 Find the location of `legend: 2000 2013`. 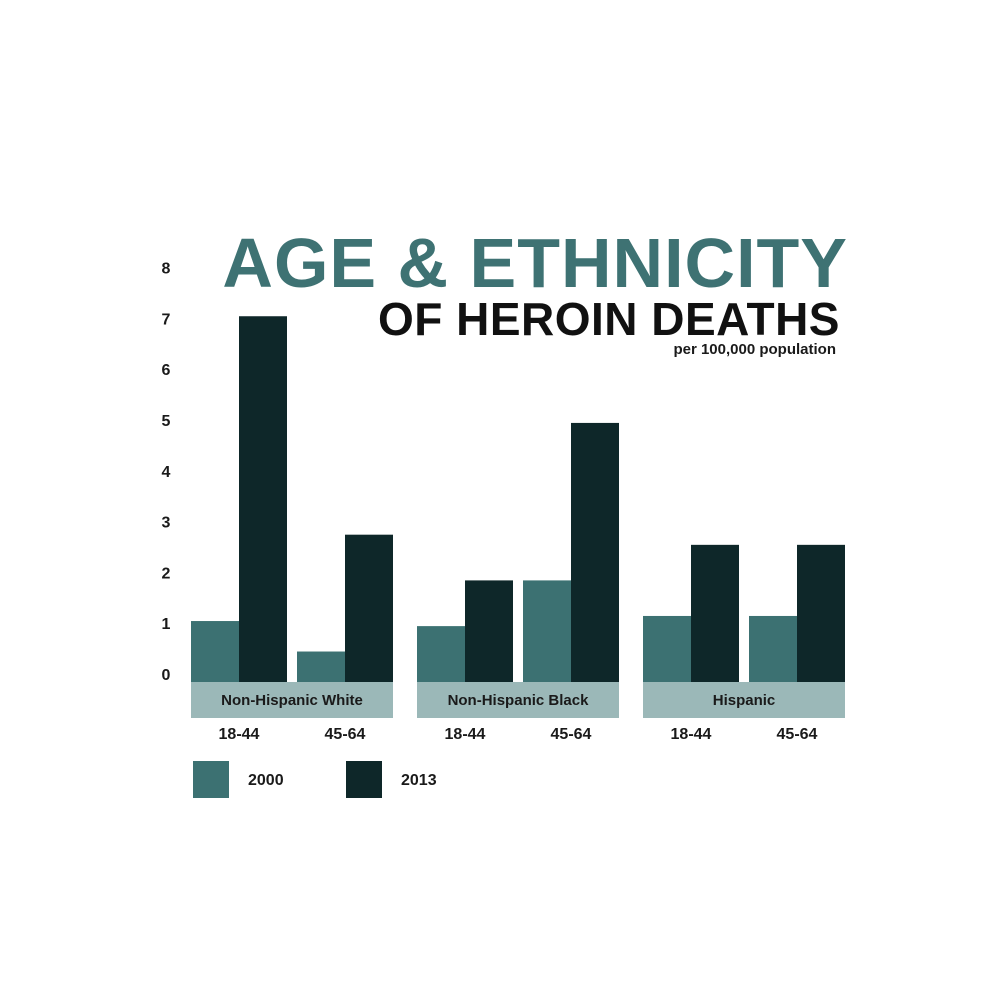

legend: 2000 2013 is located at coordinates (315, 779).